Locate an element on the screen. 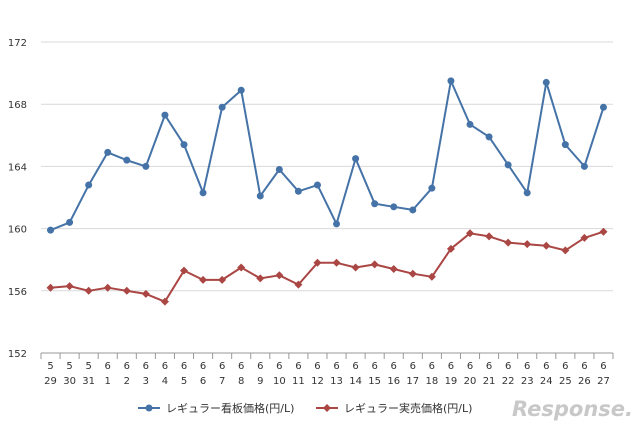  x-tick-label-day: 16 is located at coordinates (393, 381).